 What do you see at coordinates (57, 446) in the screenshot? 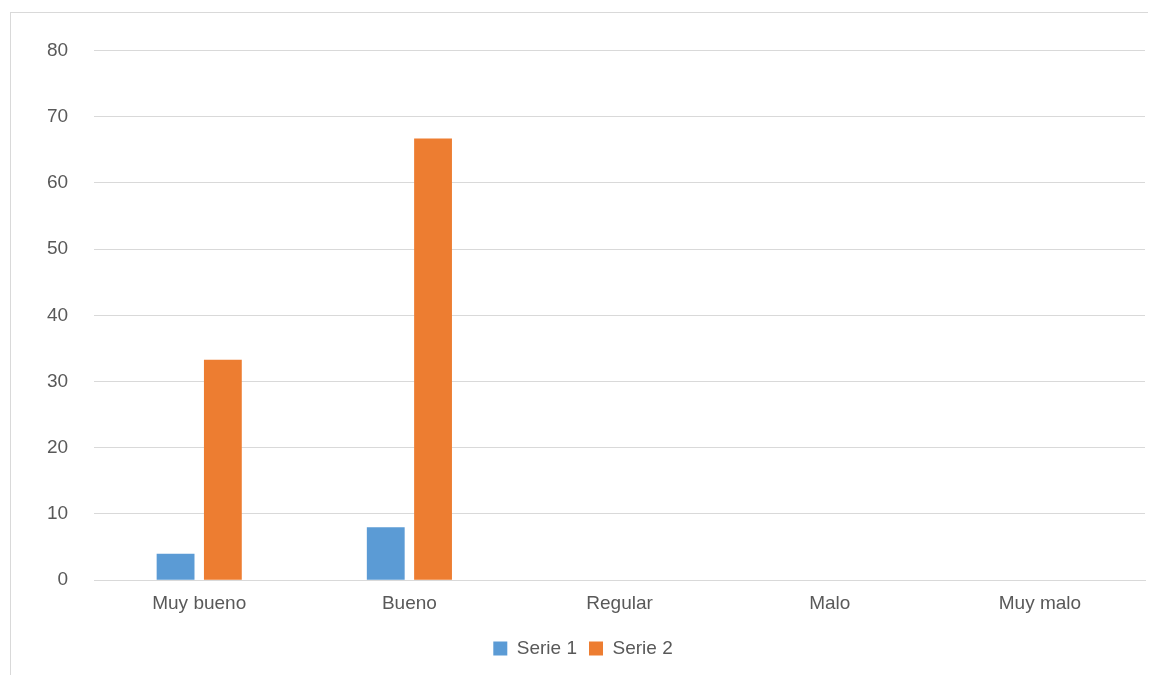
I see `y-tick-label: 20` at bounding box center [57, 446].